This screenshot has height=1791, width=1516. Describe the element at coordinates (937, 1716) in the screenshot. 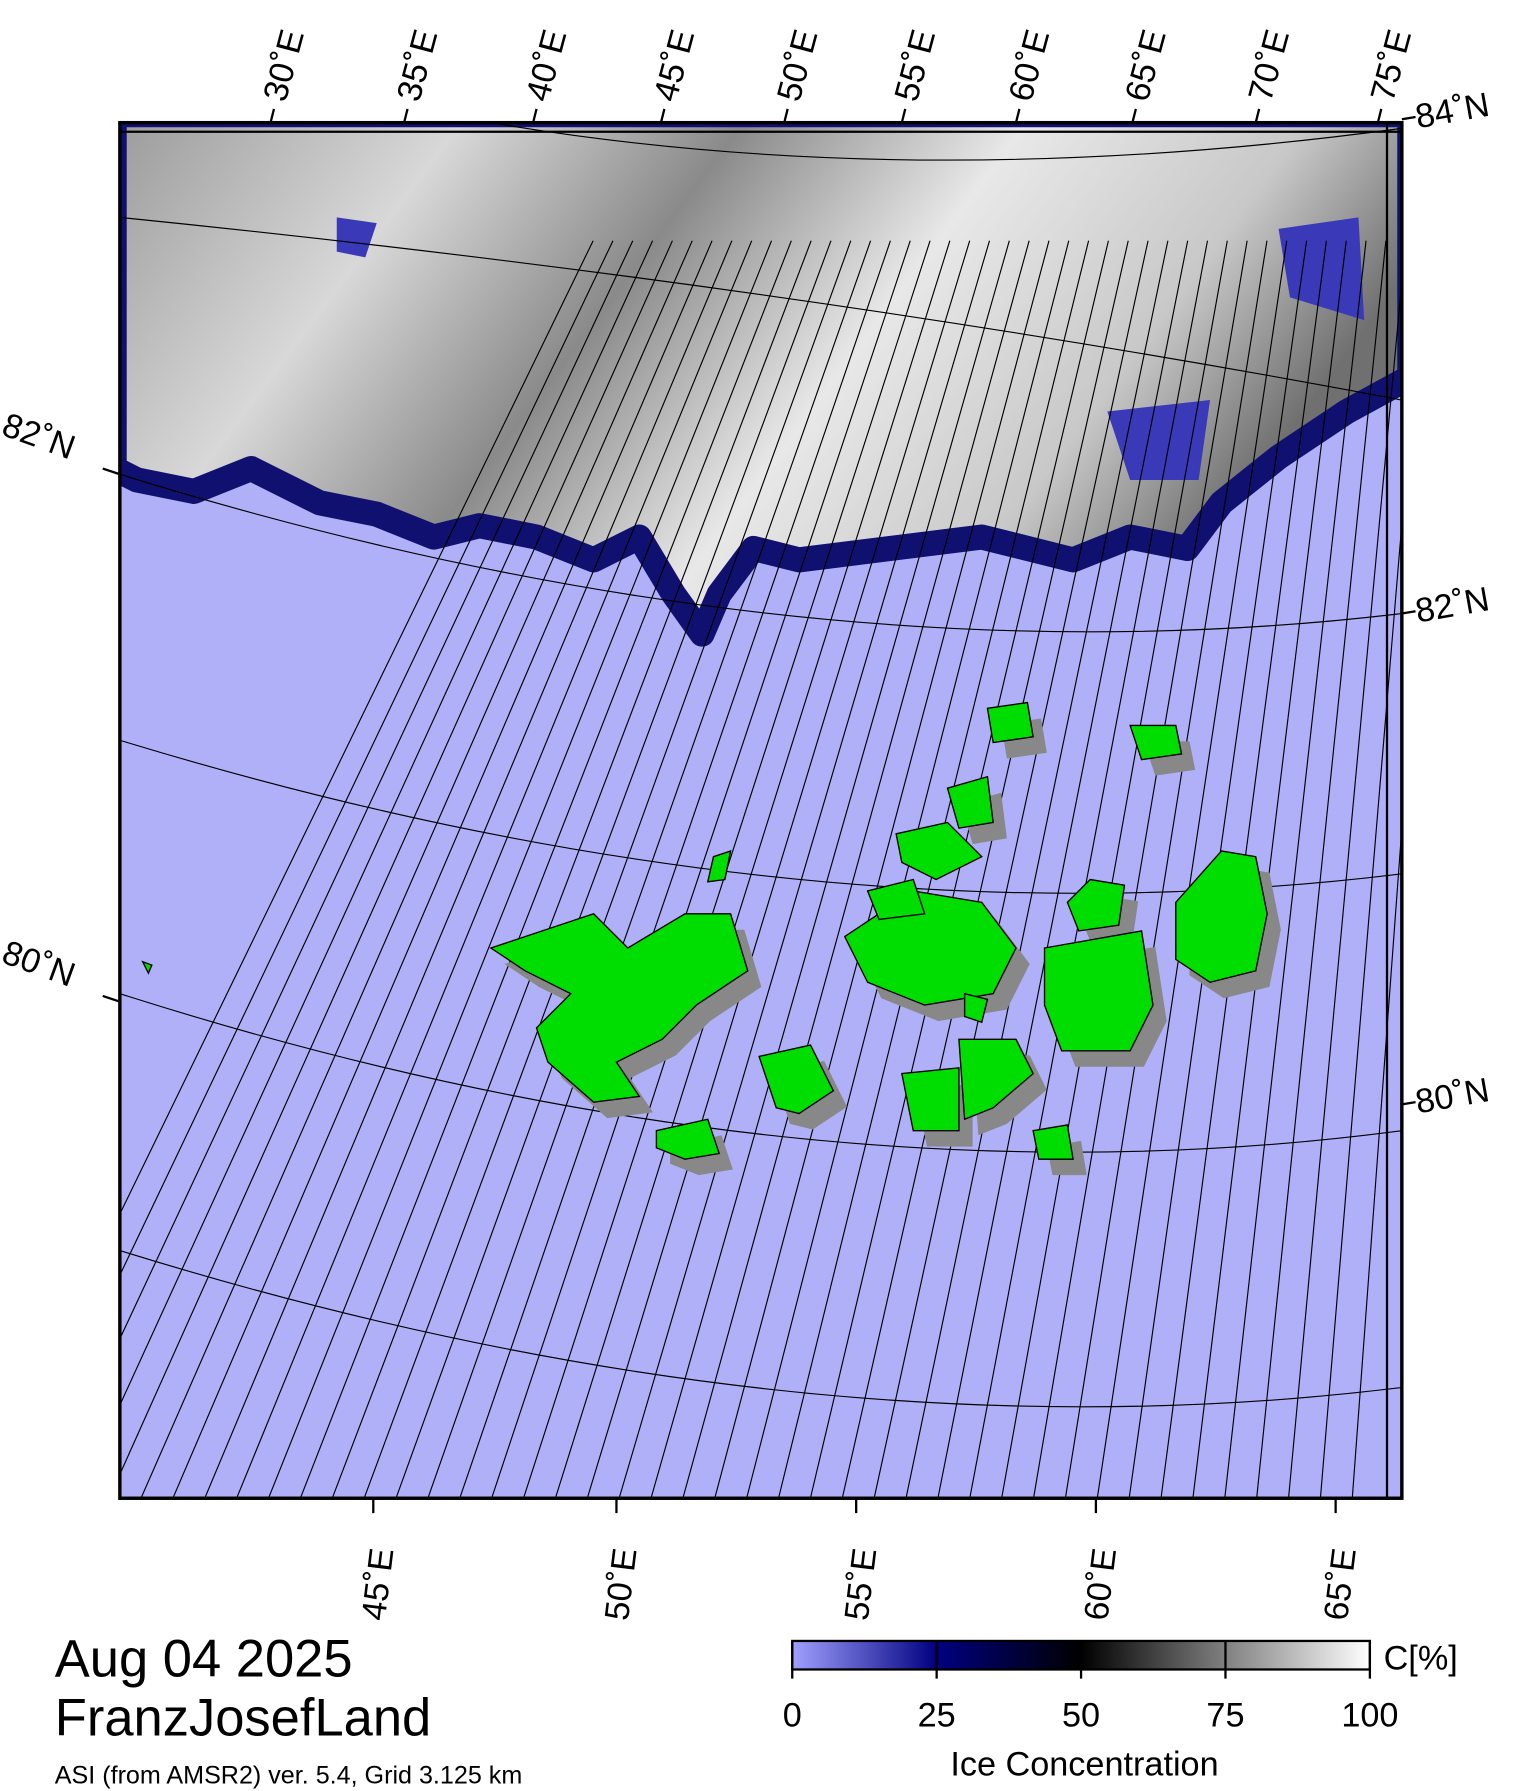

I see `colorbar-tick-label: 25` at that location.